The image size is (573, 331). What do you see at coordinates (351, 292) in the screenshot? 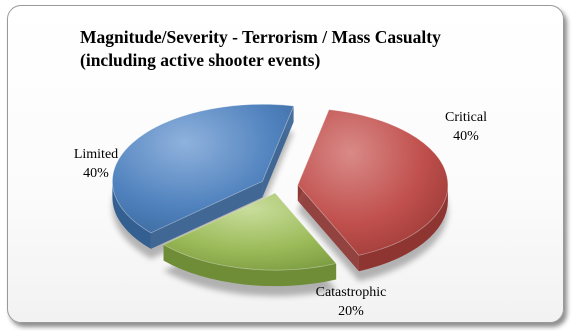
I see `slice-label-catastrophic: Catastrophic` at bounding box center [351, 292].